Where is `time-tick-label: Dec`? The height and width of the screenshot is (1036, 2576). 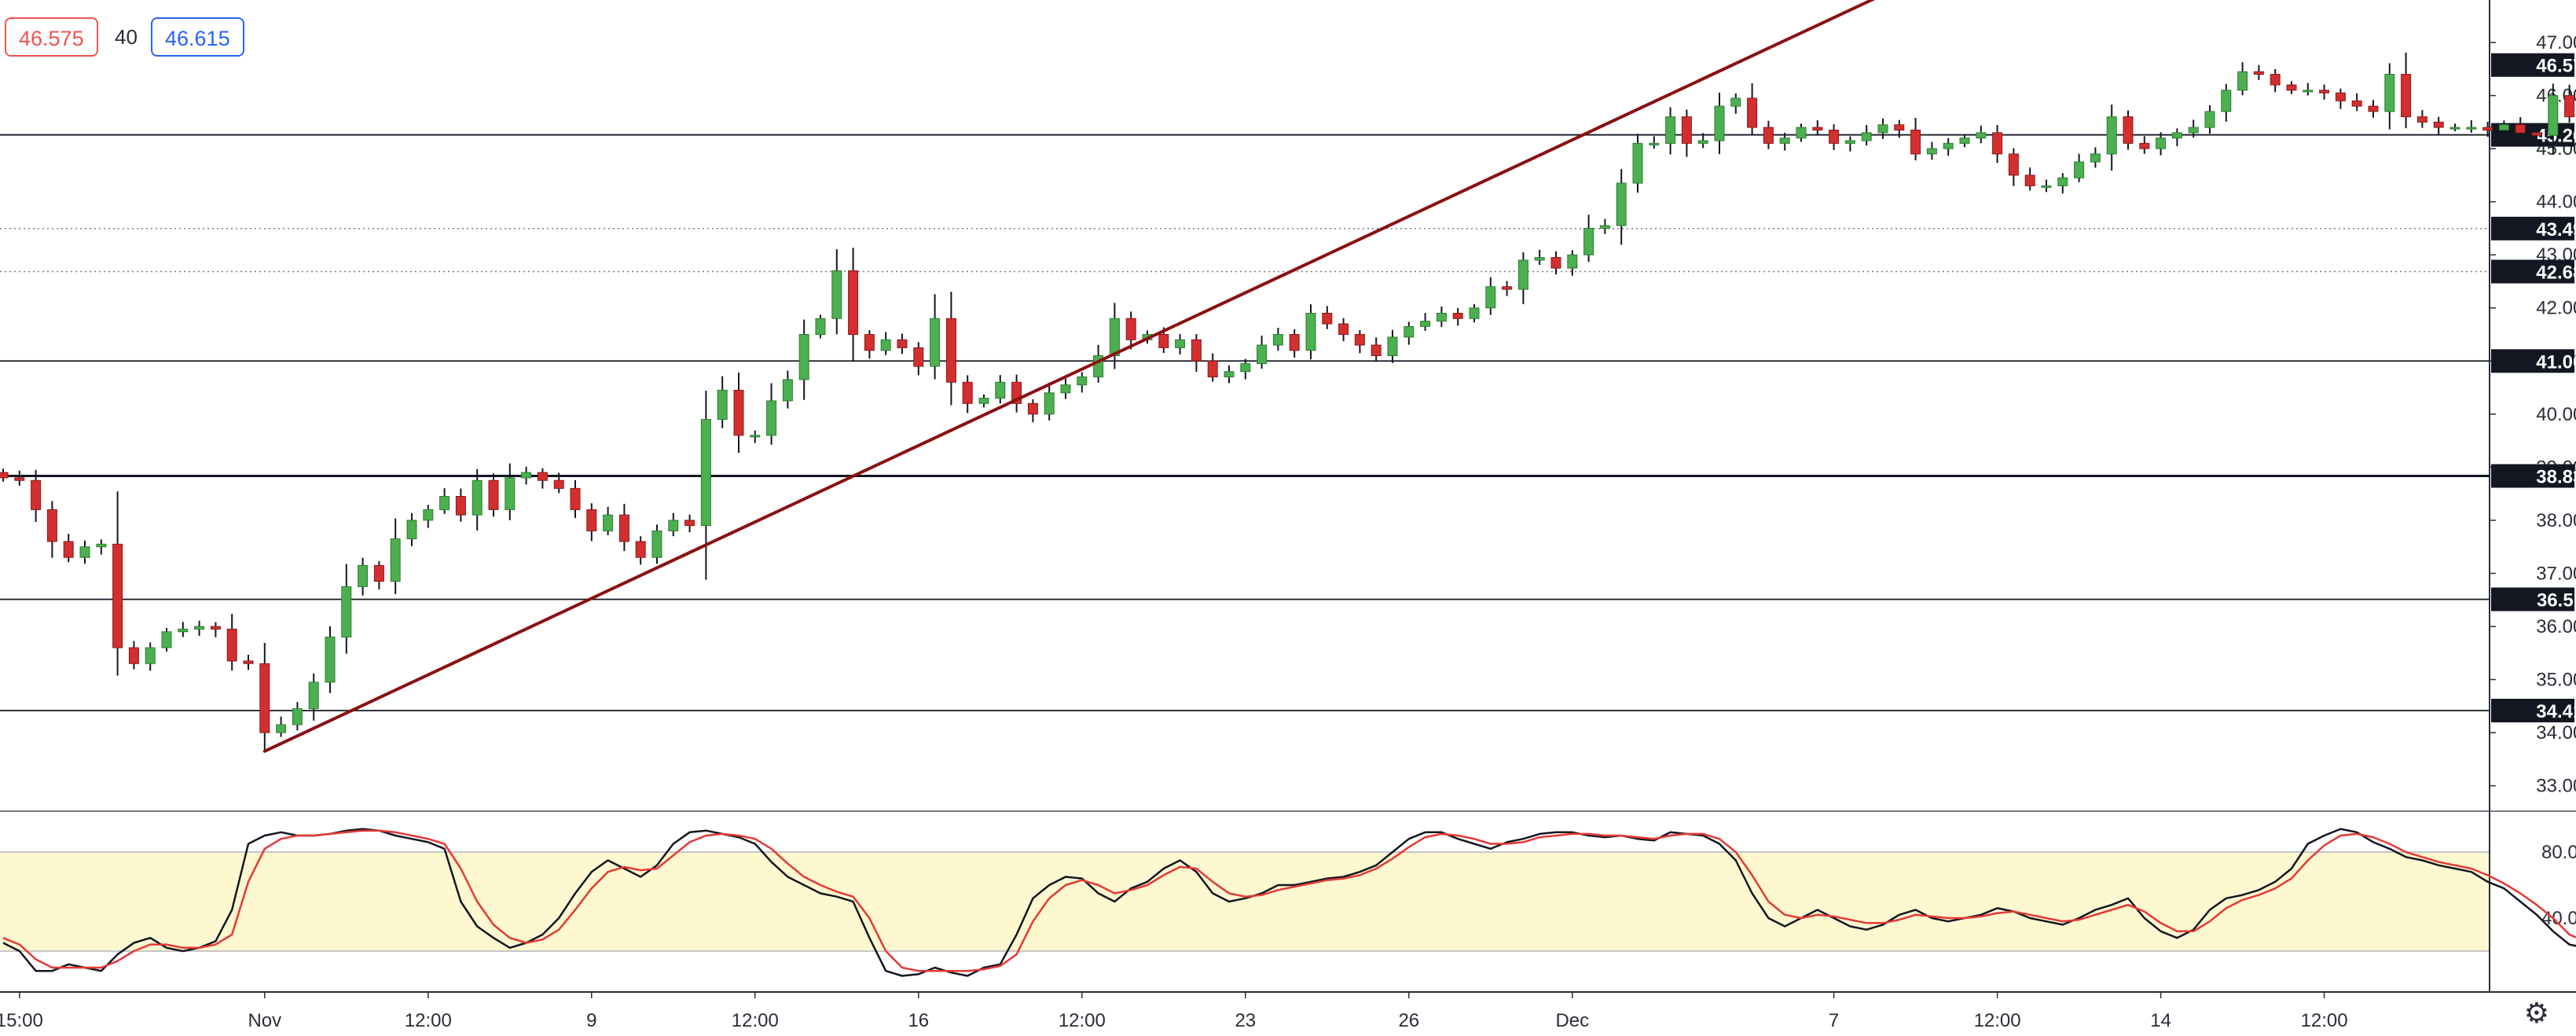 time-tick-label: Dec is located at coordinates (1572, 1020).